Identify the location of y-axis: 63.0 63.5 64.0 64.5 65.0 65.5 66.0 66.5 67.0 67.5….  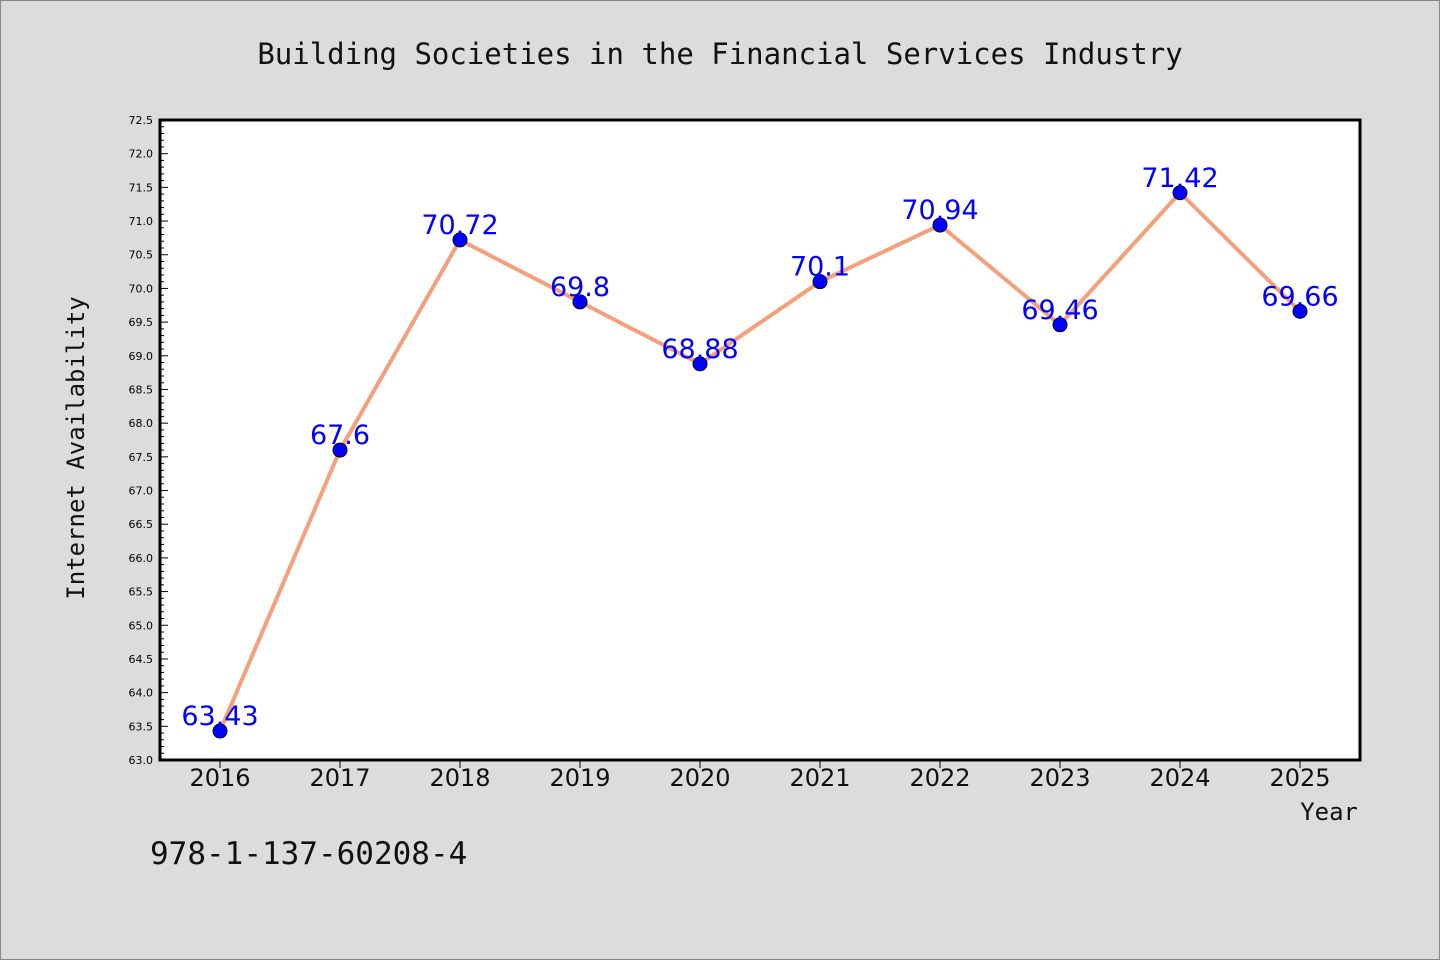
(148, 440).